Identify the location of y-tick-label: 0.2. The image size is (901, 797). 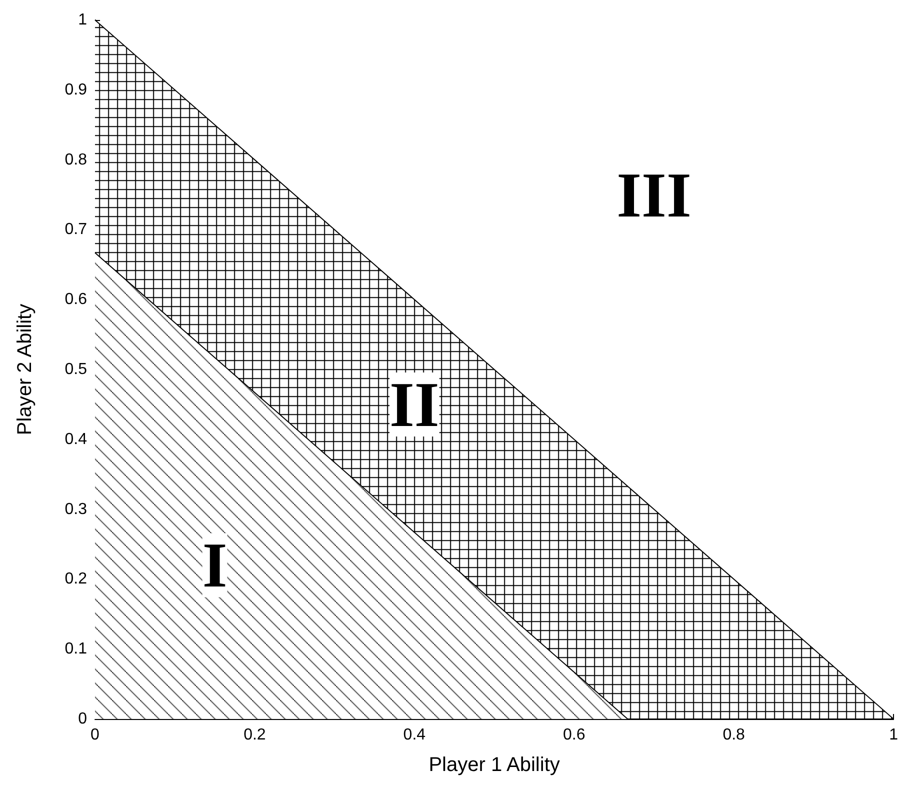
(76, 579).